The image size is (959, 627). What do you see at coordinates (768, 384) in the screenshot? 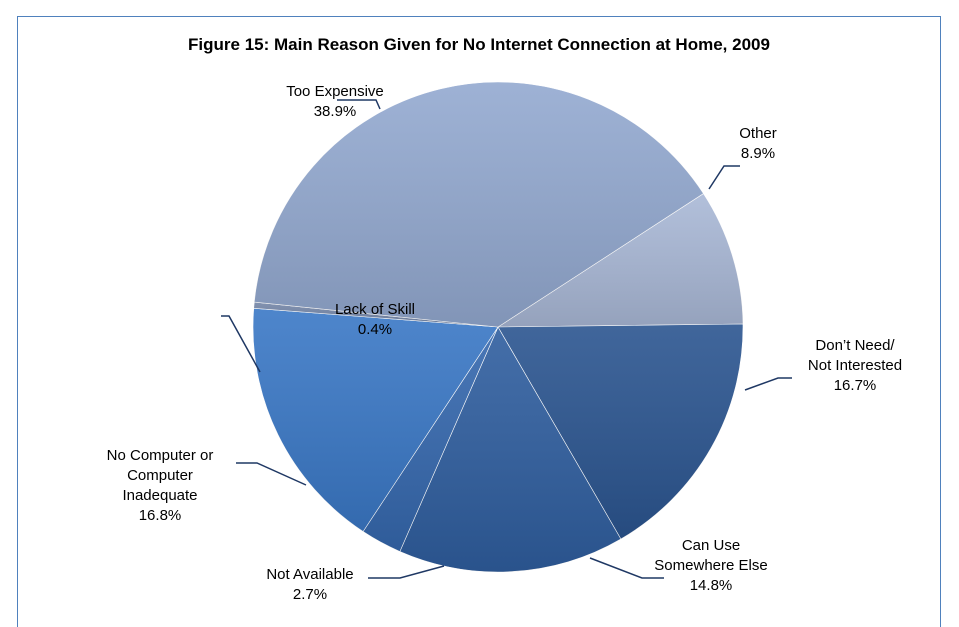
I see `leader-line-don-t-need-not-interested` at bounding box center [768, 384].